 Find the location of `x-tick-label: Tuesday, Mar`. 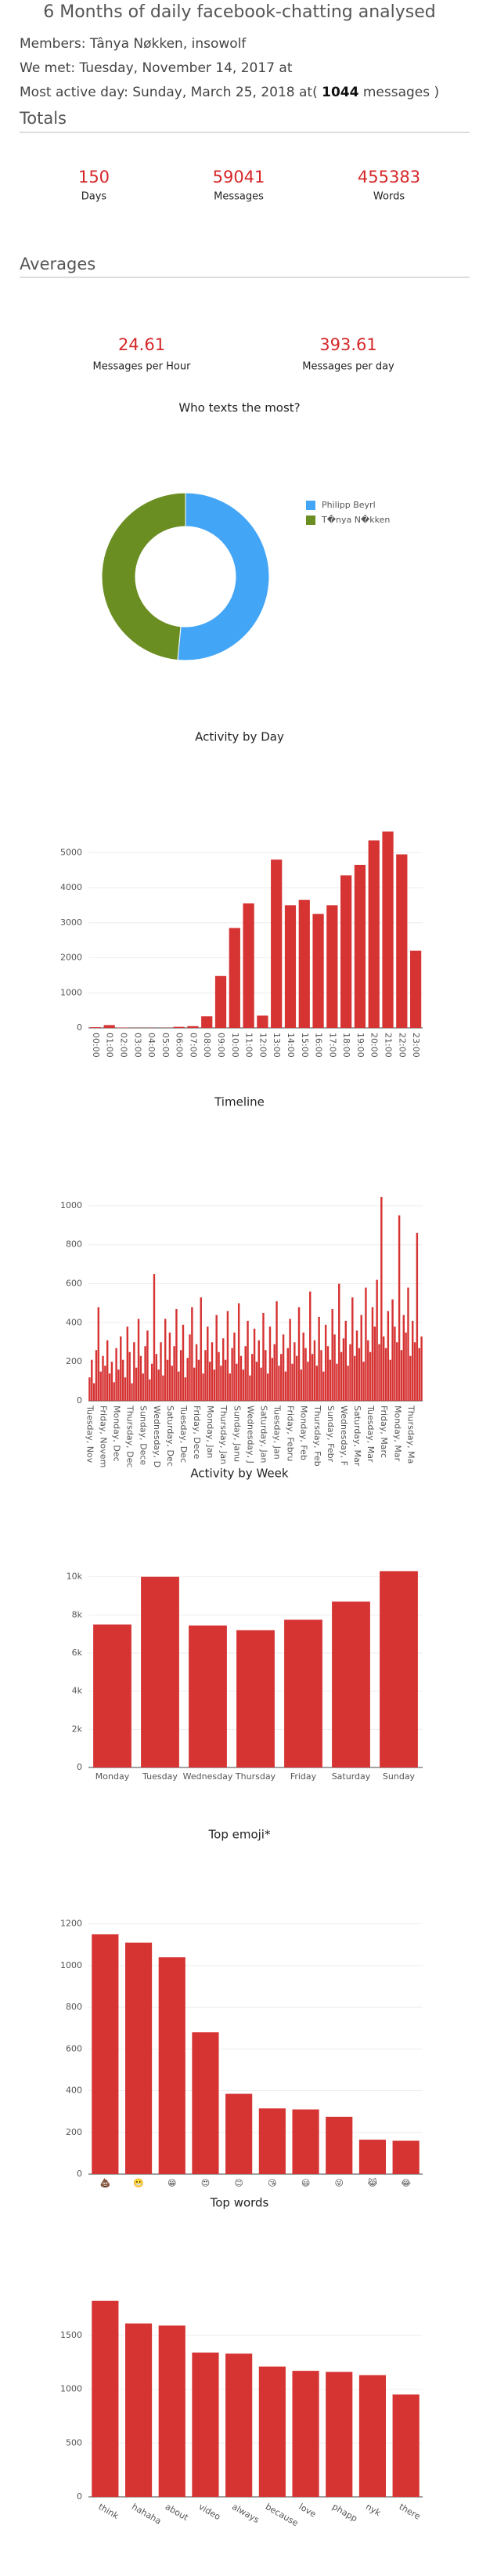

x-tick-label: Tuesday, Mar is located at coordinates (371, 1434).